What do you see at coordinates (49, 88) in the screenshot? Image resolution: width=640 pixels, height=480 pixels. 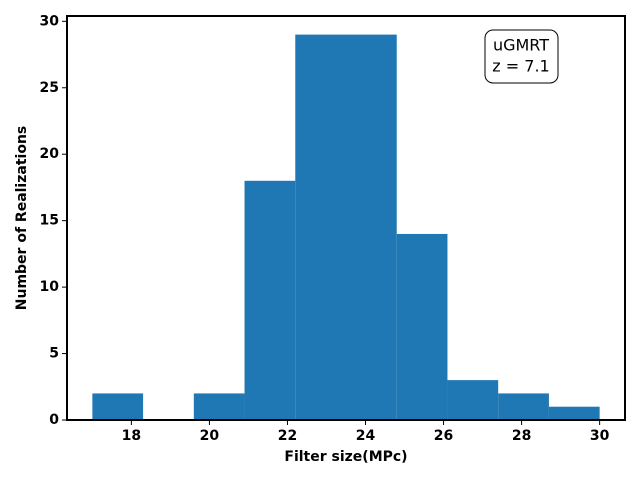 I see `y-tick-label: 25` at bounding box center [49, 88].